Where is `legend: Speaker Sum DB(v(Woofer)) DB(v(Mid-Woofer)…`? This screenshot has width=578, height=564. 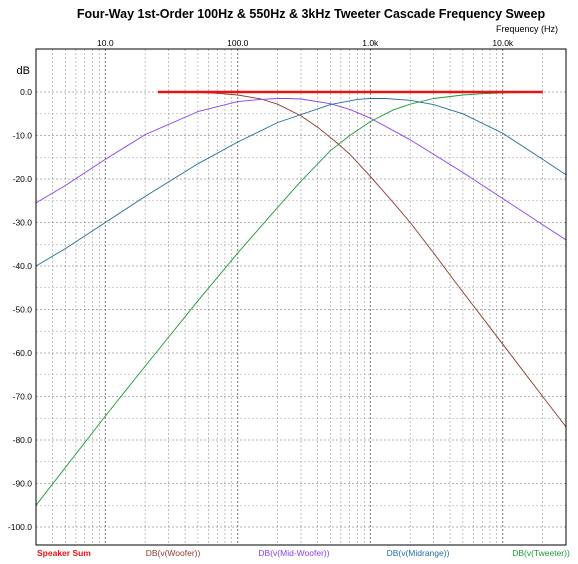 legend: Speaker Sum DB(v(Woofer)) DB(v(Mid-Woofer)… is located at coordinates (303, 553).